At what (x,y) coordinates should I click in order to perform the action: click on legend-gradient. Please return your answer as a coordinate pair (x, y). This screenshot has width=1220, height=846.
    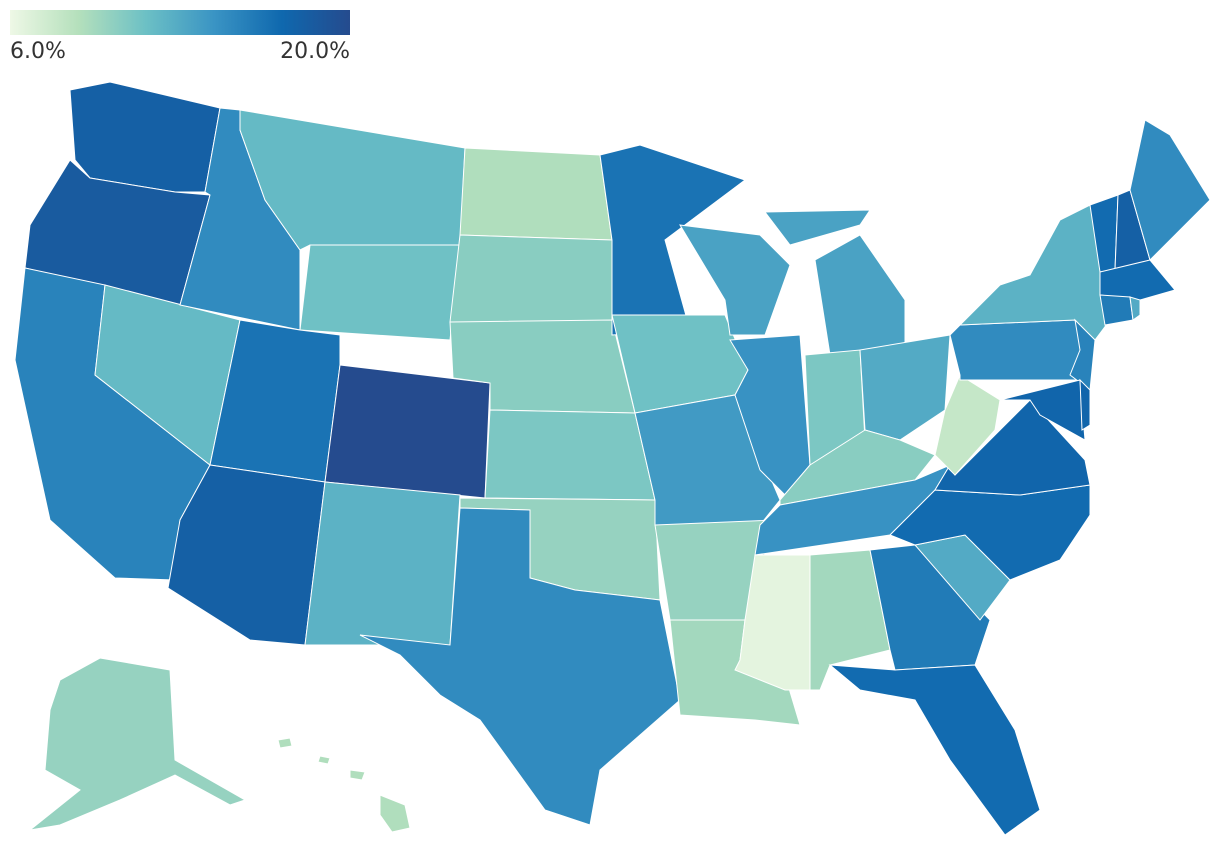
    Looking at the image, I should click on (180, 22).